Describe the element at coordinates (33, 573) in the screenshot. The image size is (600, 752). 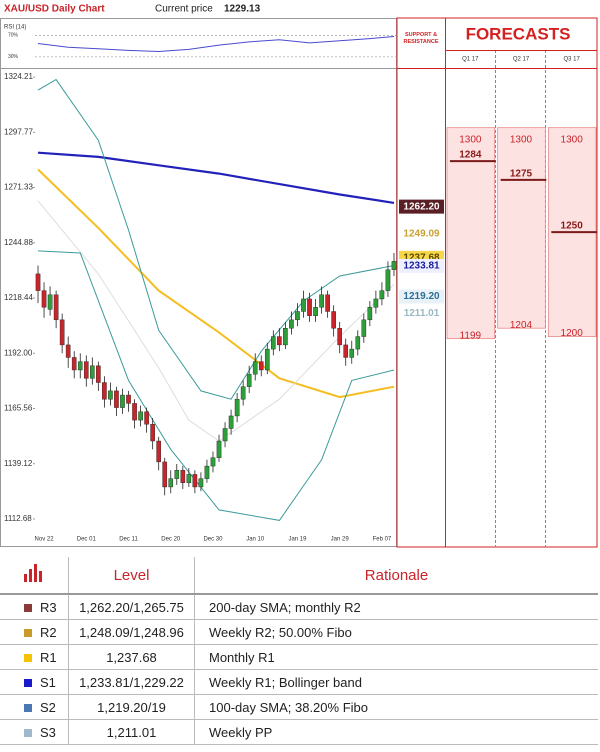
I see `bar-icon` at that location.